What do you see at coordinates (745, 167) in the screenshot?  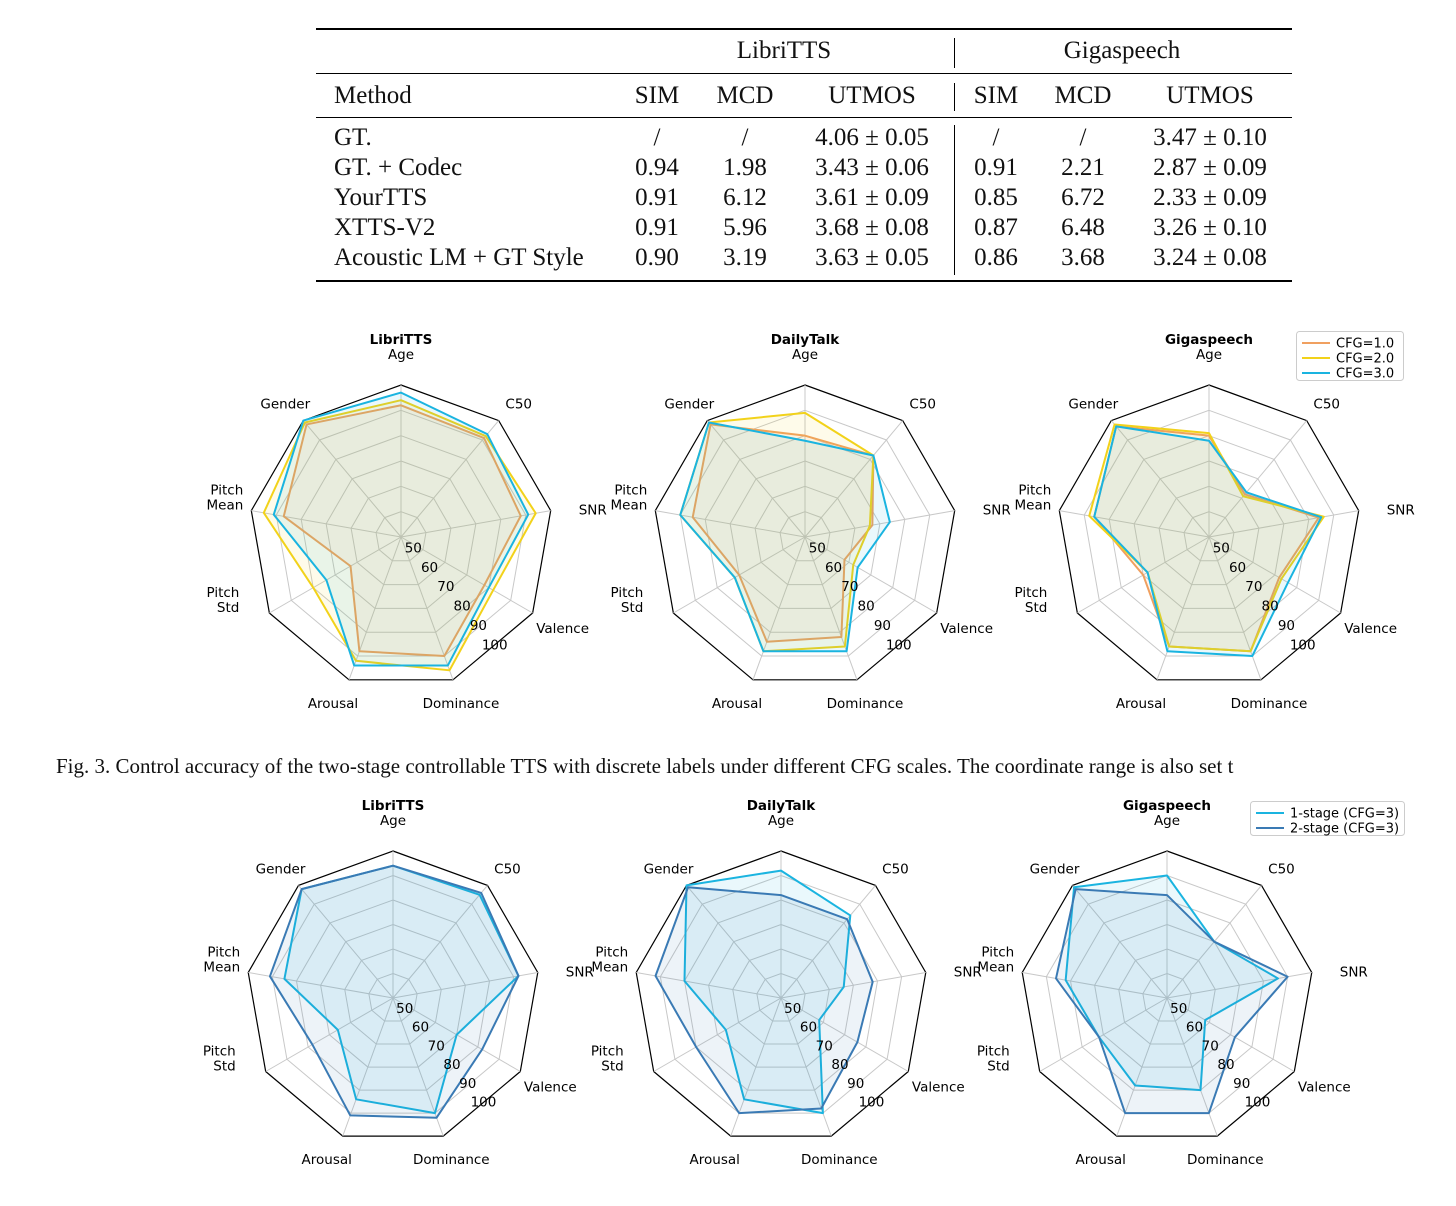 I see `cell-libri-mcd: 1.98` at bounding box center [745, 167].